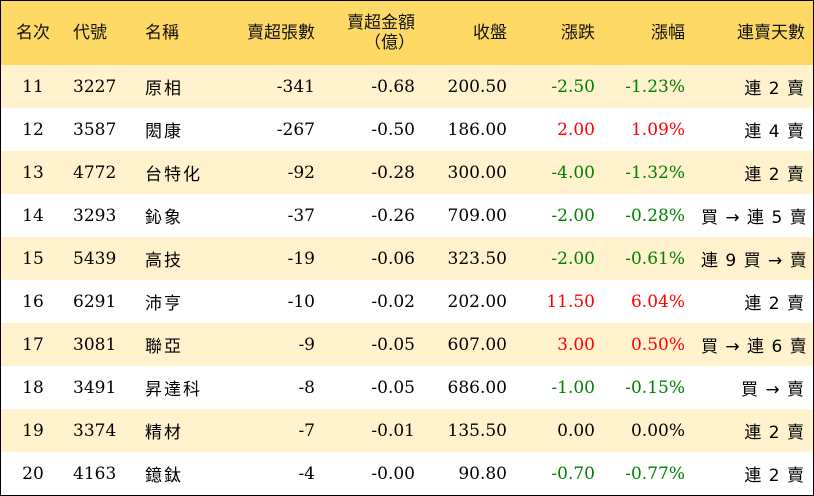  I want to click on header-rank: 名次, so click(33, 33).